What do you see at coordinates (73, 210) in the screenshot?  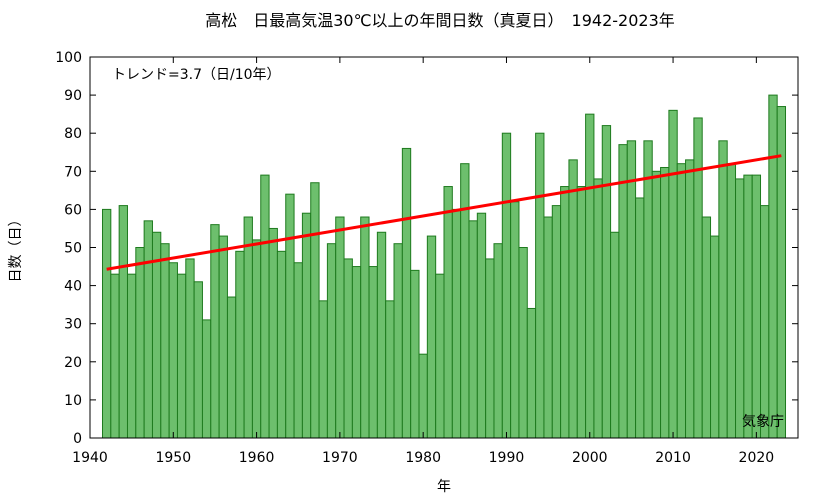 I see `y-tick-label: 60` at bounding box center [73, 210].